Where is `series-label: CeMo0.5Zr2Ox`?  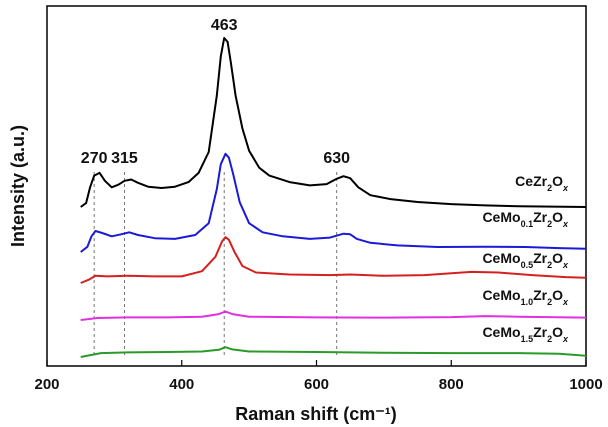 series-label: CeMo0.5Zr2Ox is located at coordinates (525, 260).